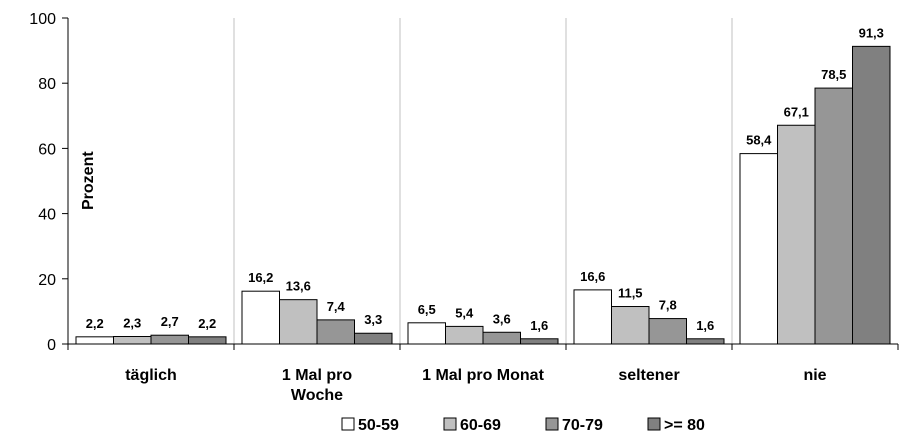  What do you see at coordinates (378, 425) in the screenshot?
I see `legend-label: 50-59` at bounding box center [378, 425].